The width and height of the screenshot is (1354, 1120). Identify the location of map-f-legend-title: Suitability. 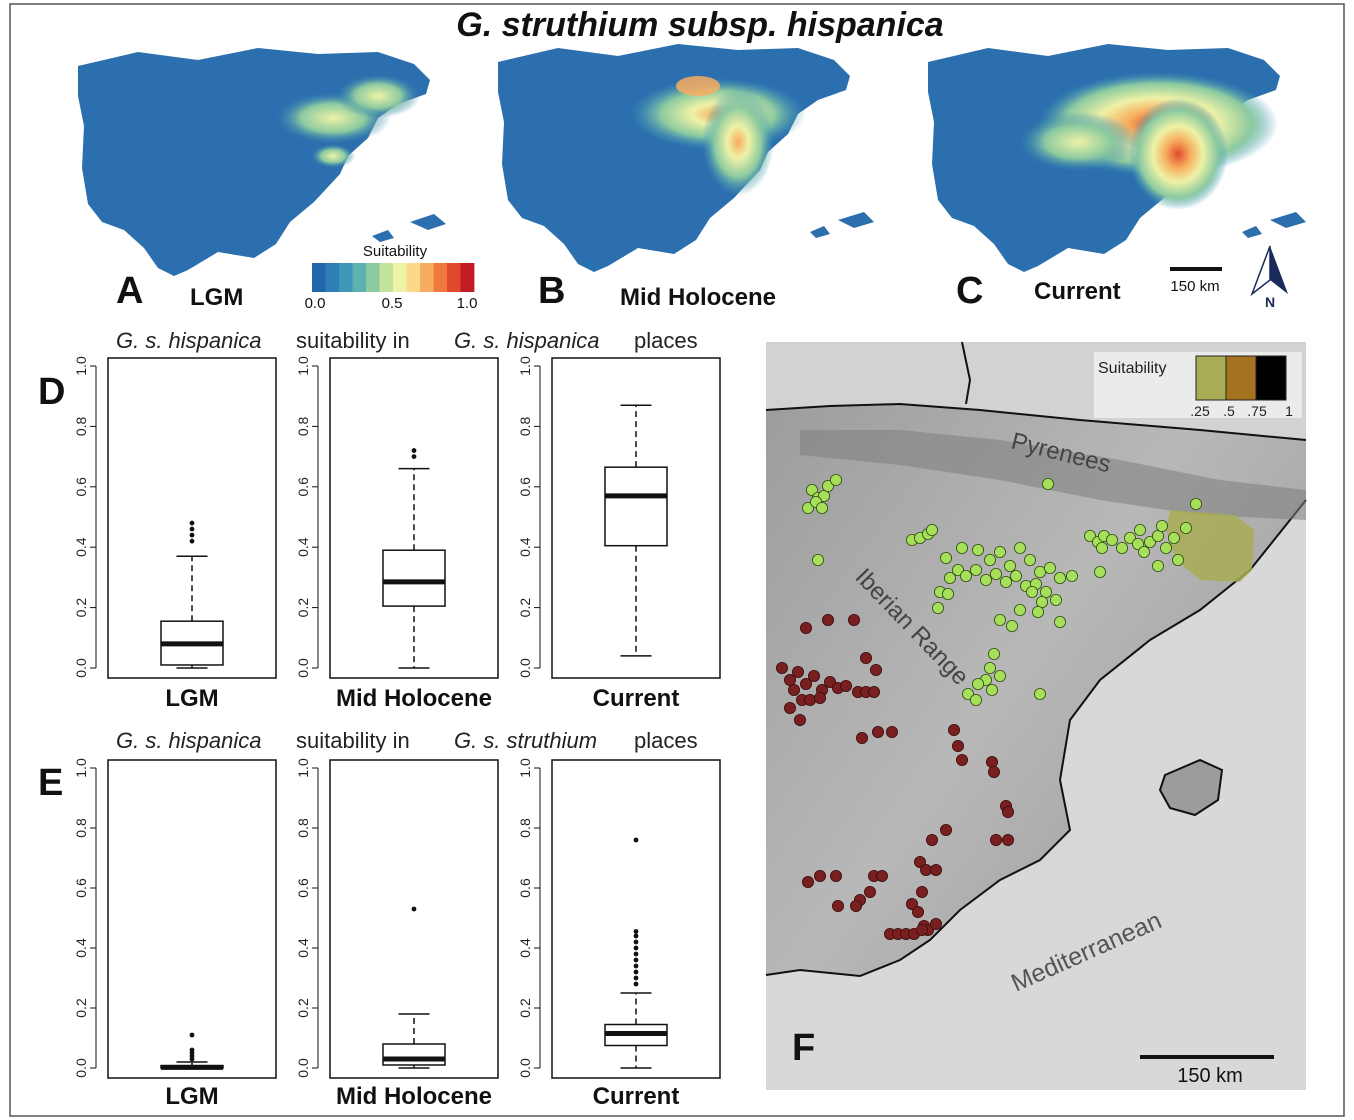
(1132, 368).